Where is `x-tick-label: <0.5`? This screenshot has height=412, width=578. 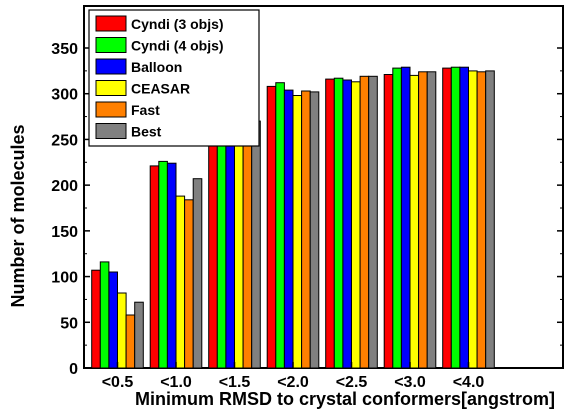
x-tick-label: <0.5 is located at coordinates (118, 382).